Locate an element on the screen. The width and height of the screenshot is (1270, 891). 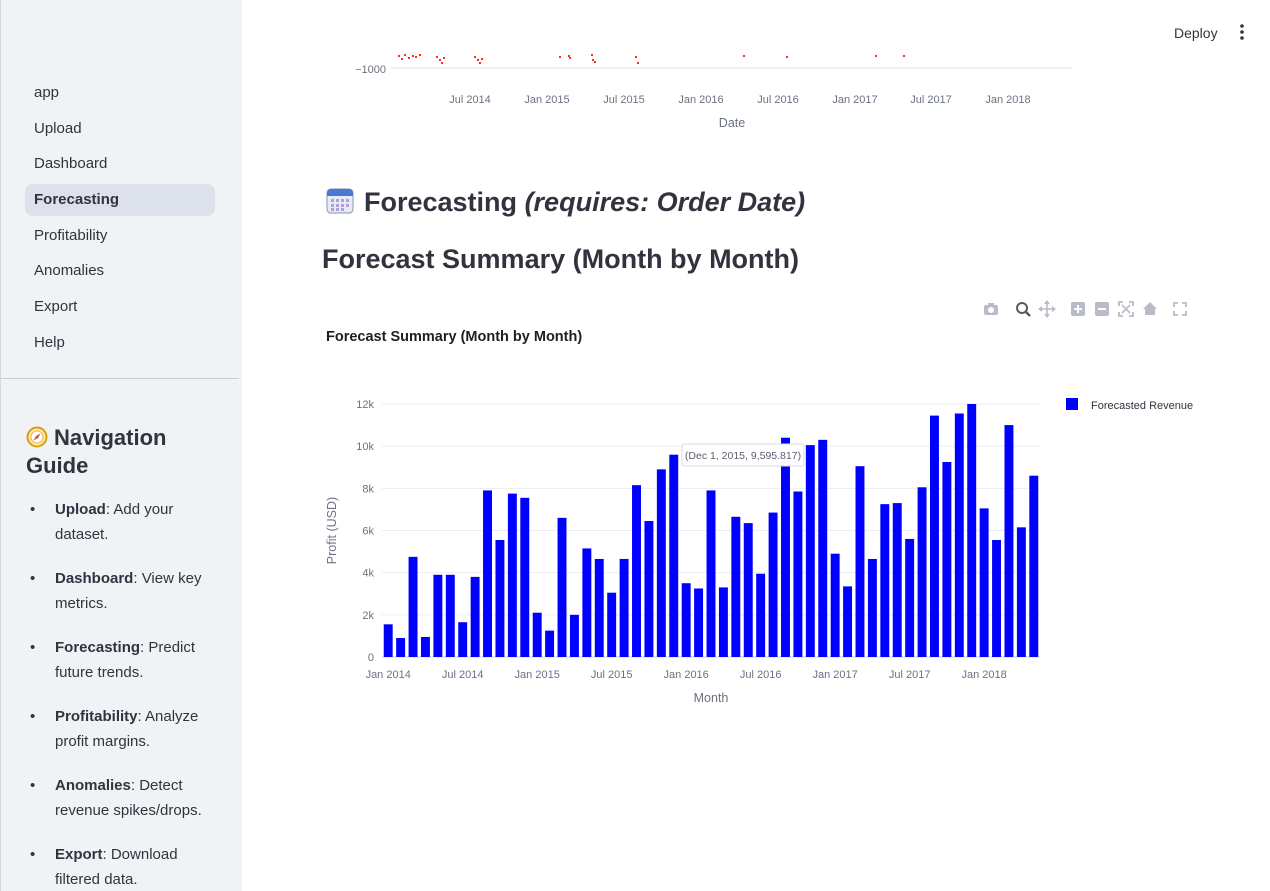
sidebar-item-anomalies: Anomalies is located at coordinates (69, 270).